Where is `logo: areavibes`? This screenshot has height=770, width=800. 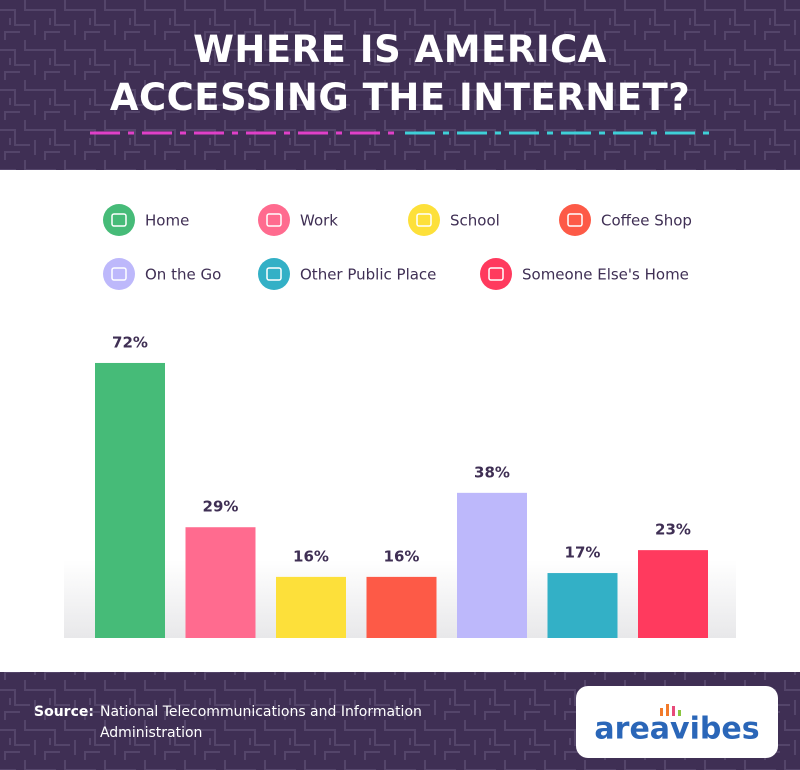 logo: areavibes is located at coordinates (677, 722).